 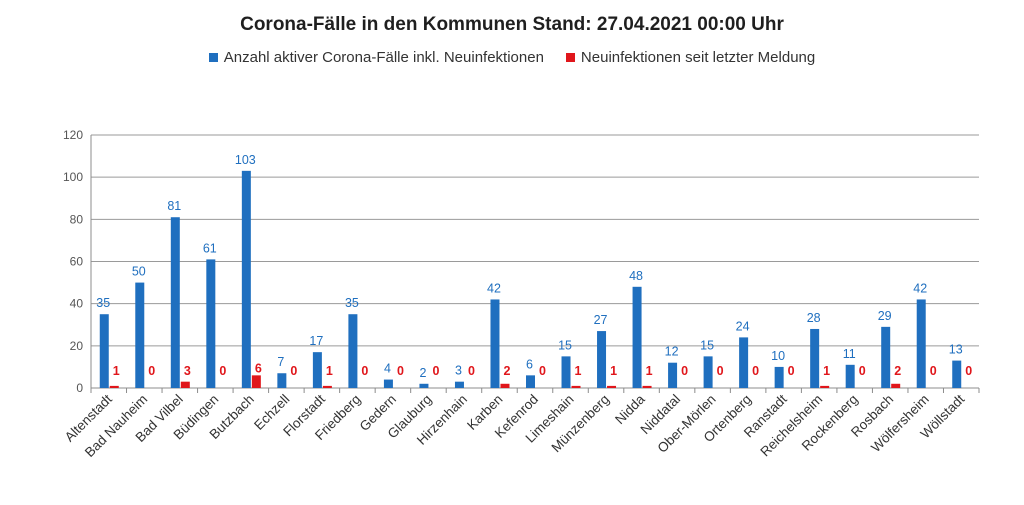 What do you see at coordinates (213, 57) in the screenshot?
I see `legend-swatch-active` at bounding box center [213, 57].